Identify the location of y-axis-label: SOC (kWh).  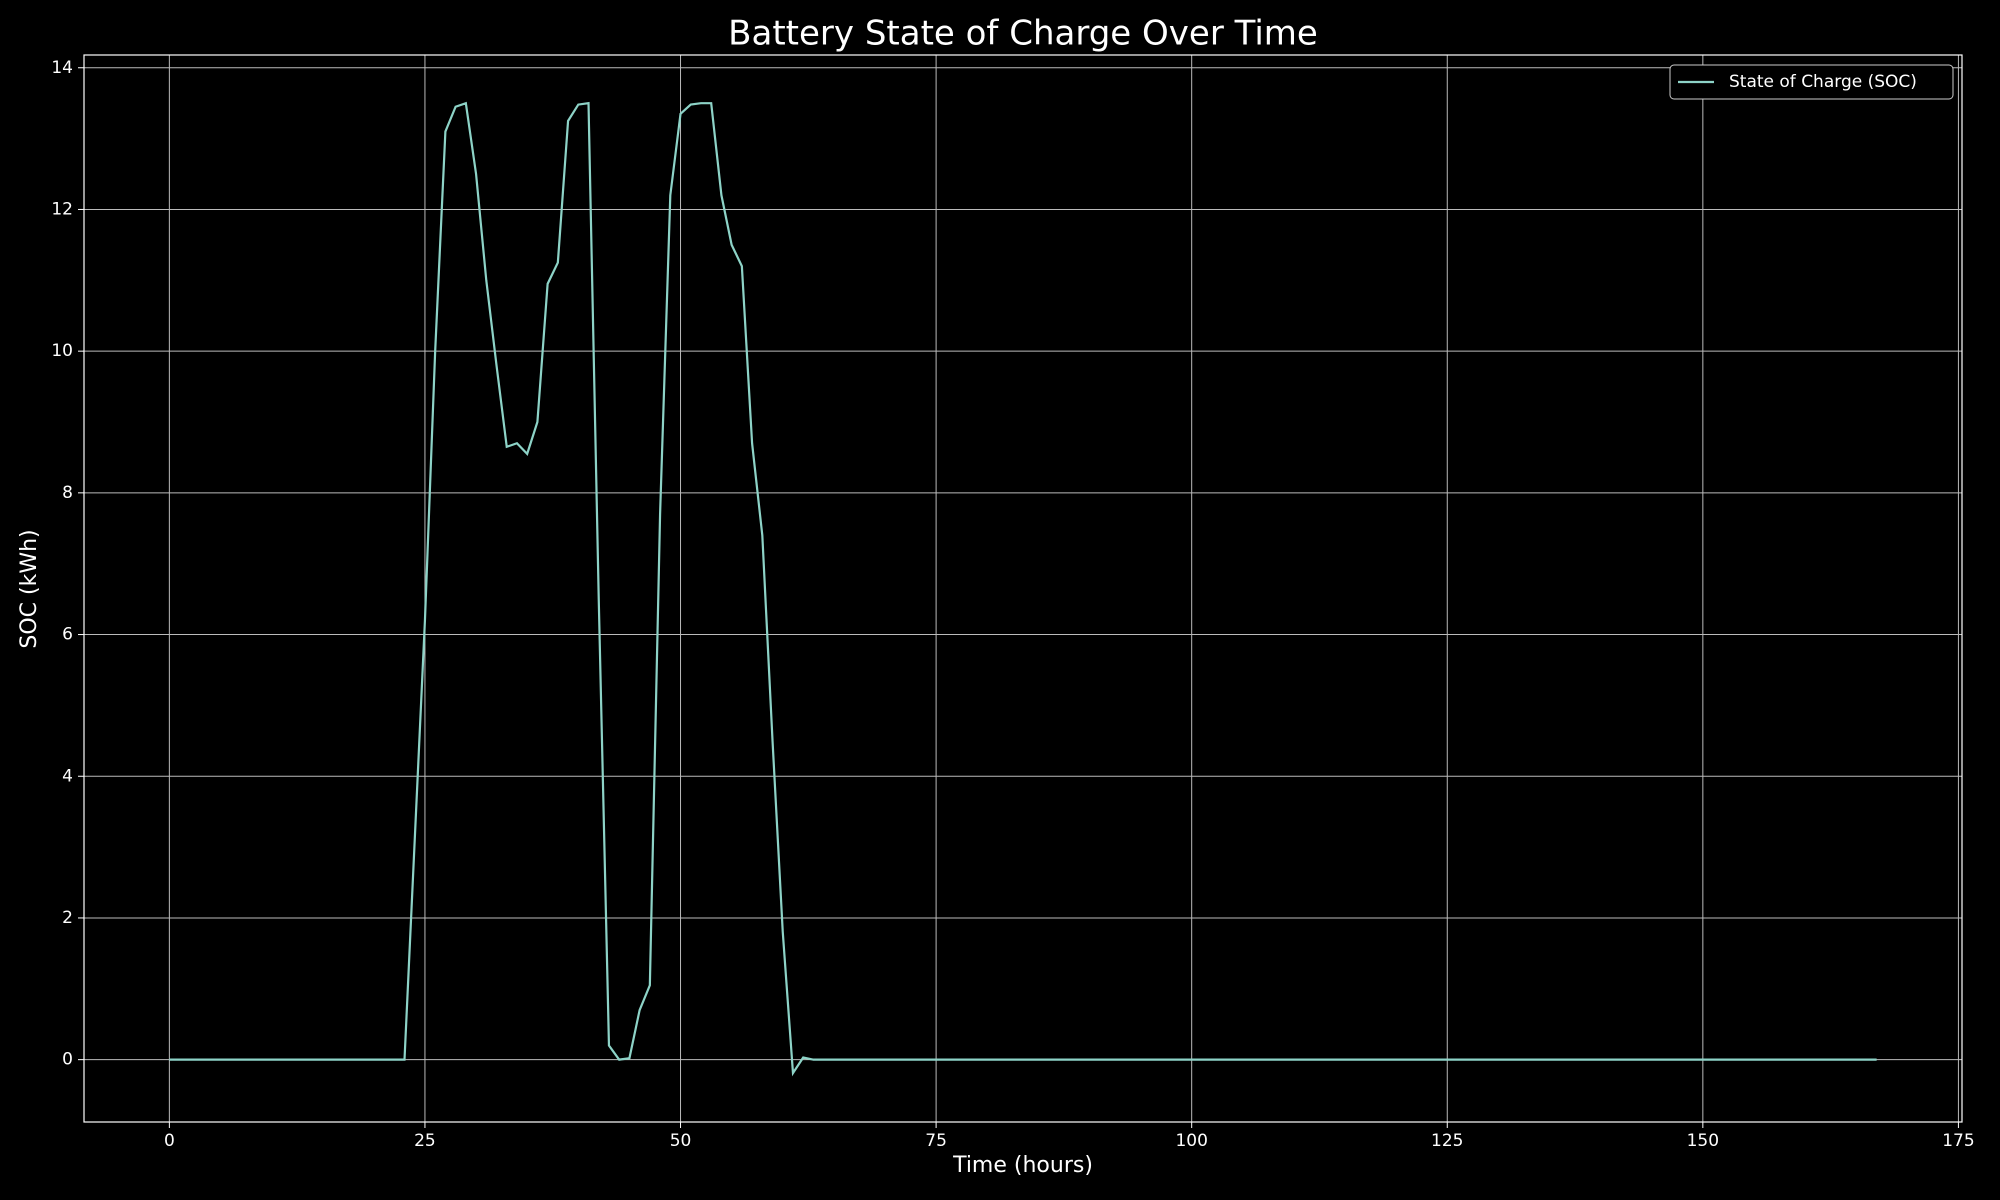
(29, 588).